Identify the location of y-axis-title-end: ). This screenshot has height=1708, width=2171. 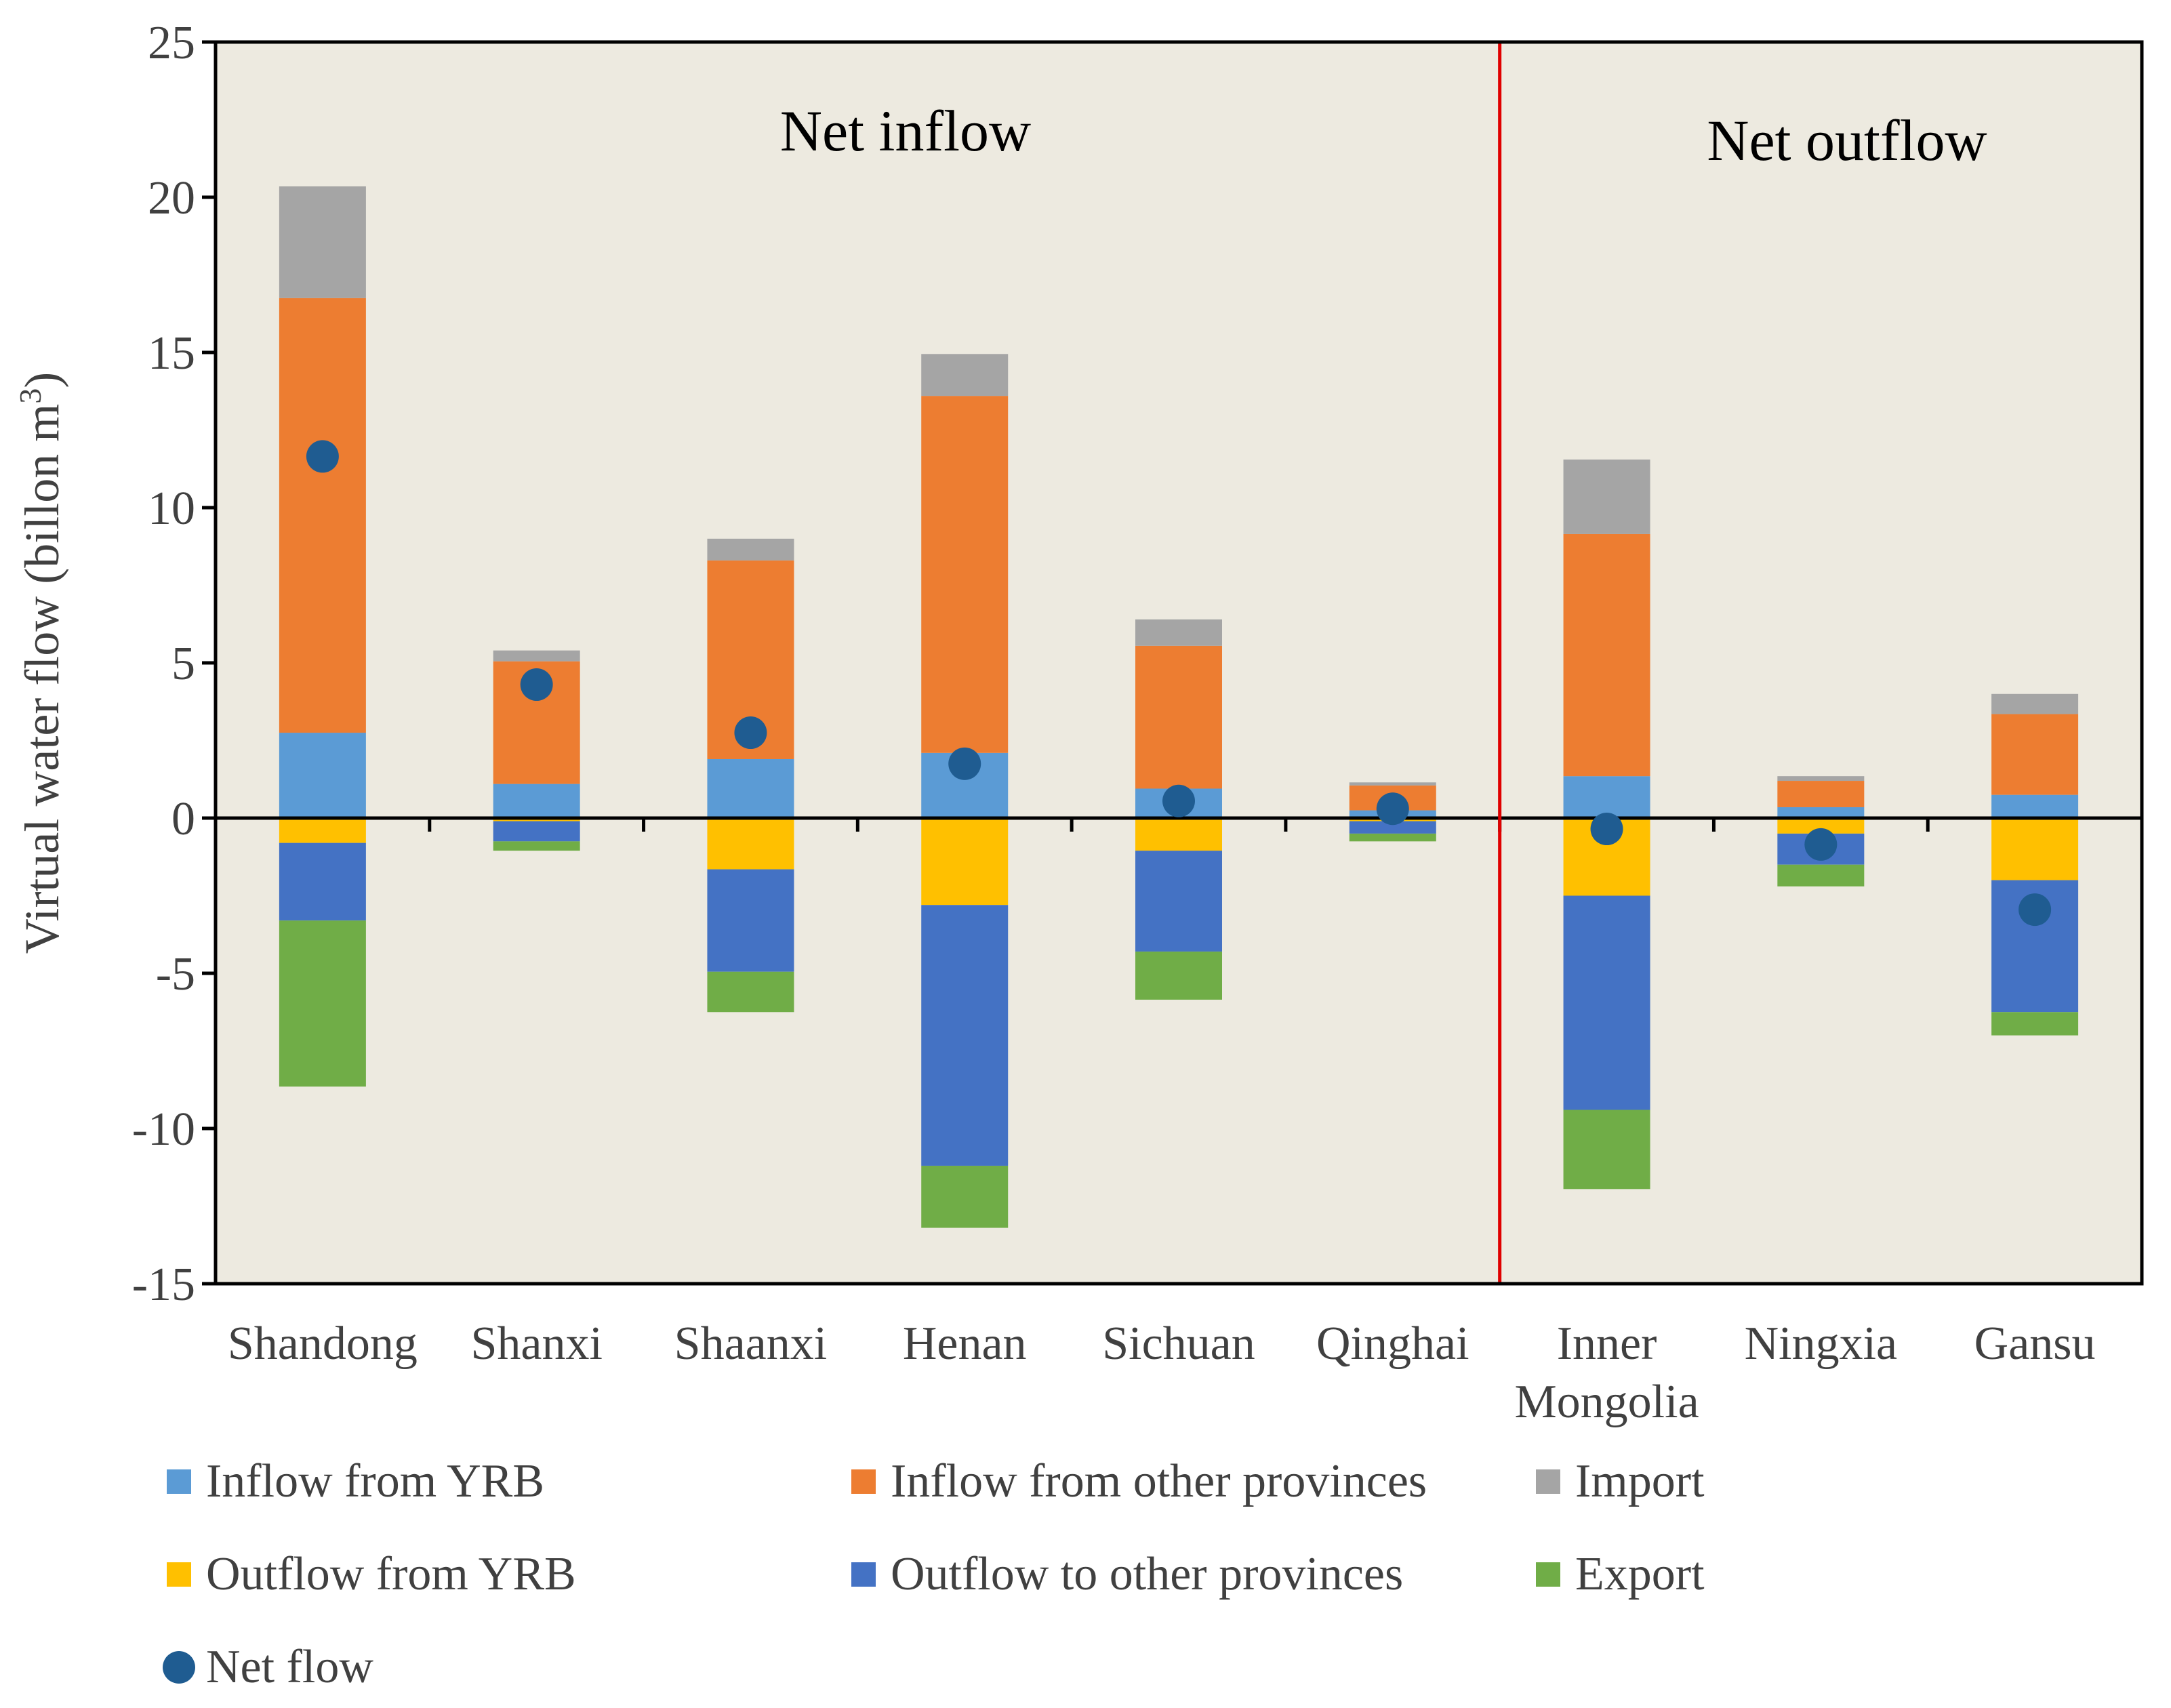
(42, 380).